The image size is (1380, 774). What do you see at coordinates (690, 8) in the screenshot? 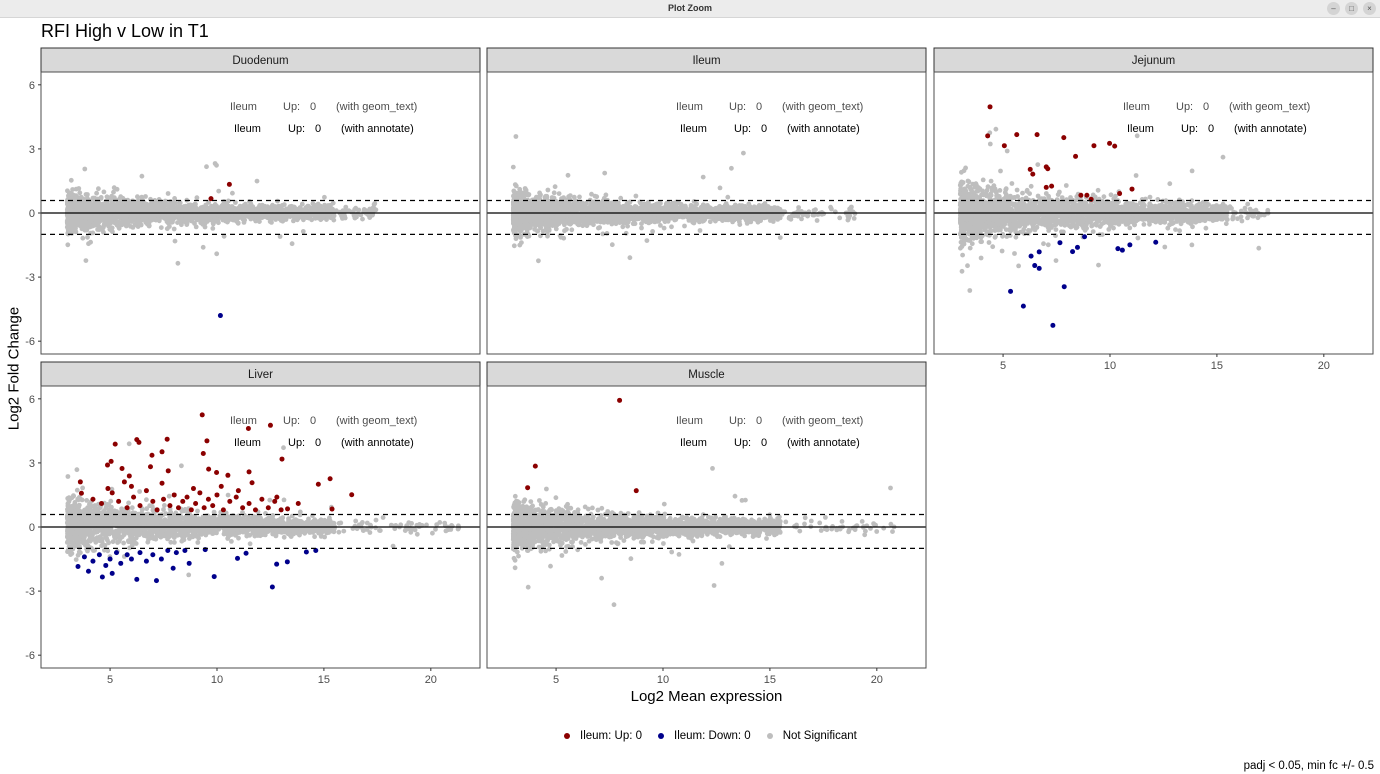
I see `window-title: Plot Zoom` at bounding box center [690, 8].